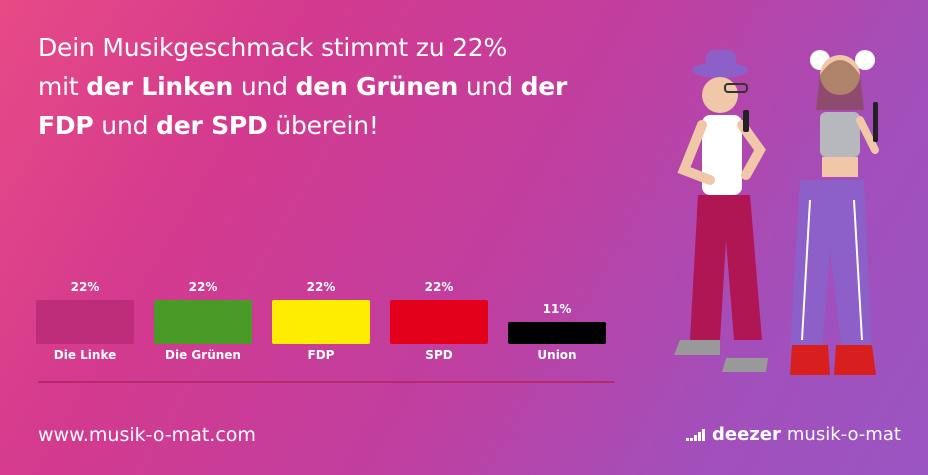 The image size is (928, 475). What do you see at coordinates (377, 86) in the screenshot?
I see `party-name: den Grünen` at bounding box center [377, 86].